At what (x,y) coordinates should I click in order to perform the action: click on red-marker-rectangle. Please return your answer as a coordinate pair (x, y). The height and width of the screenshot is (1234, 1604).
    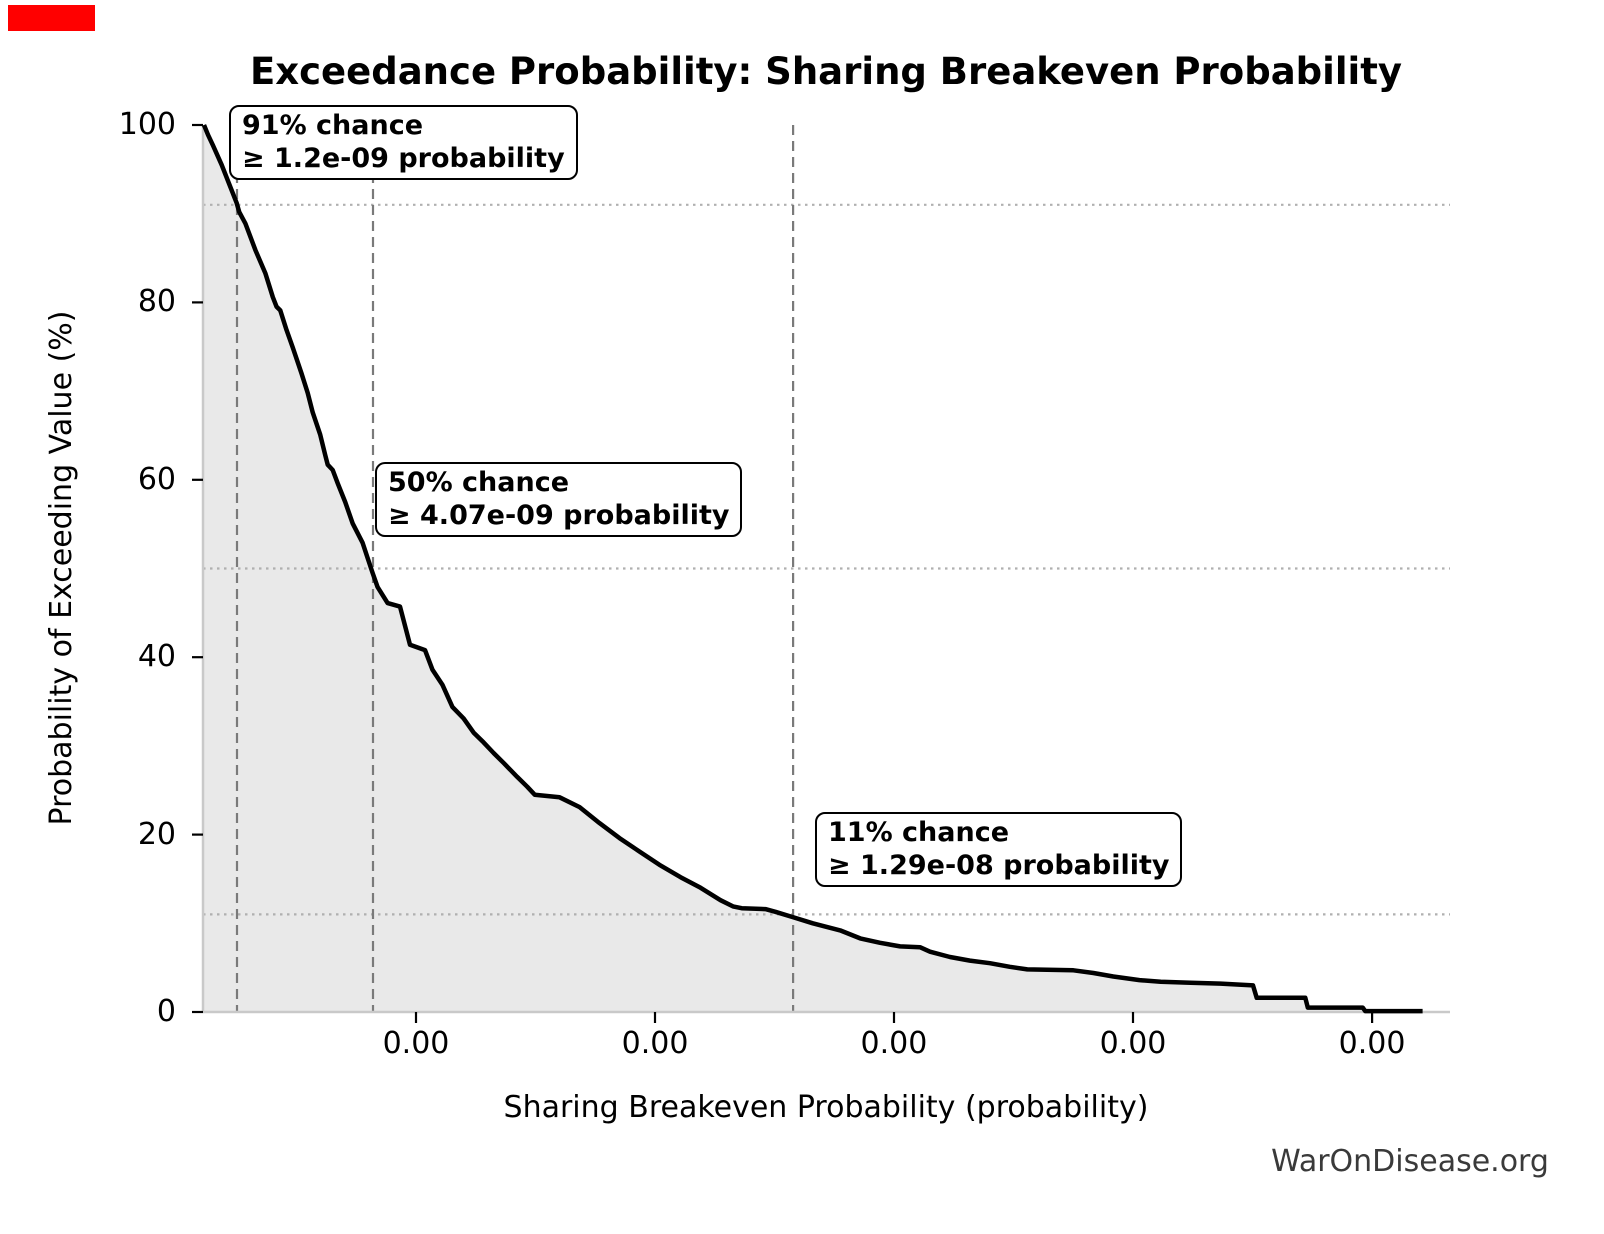
    Looking at the image, I should click on (51, 18).